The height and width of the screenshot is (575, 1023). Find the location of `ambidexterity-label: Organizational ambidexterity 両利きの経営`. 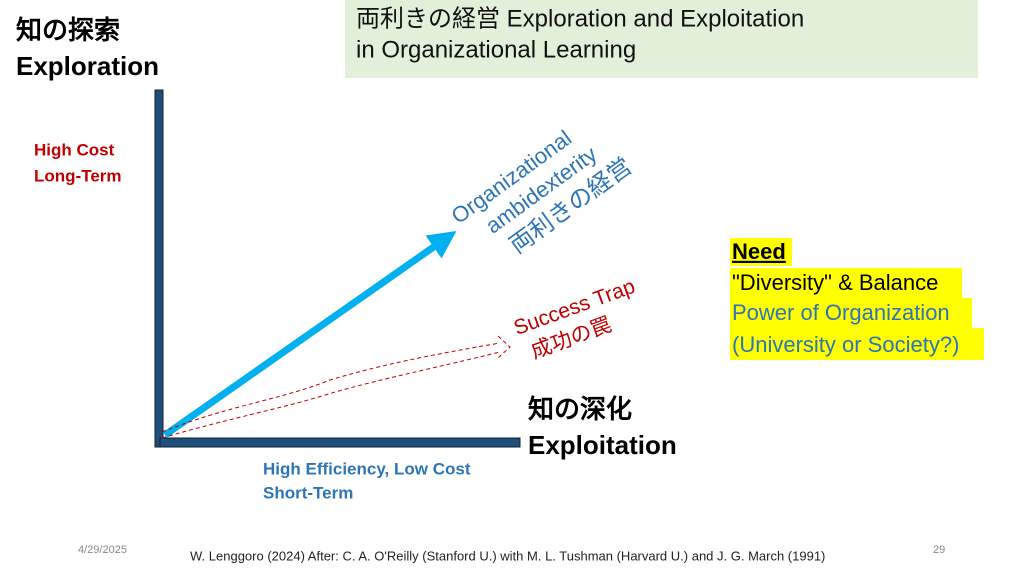

ambidexterity-label: Organizational ambidexterity 両利きの経営 is located at coordinates (542, 192).